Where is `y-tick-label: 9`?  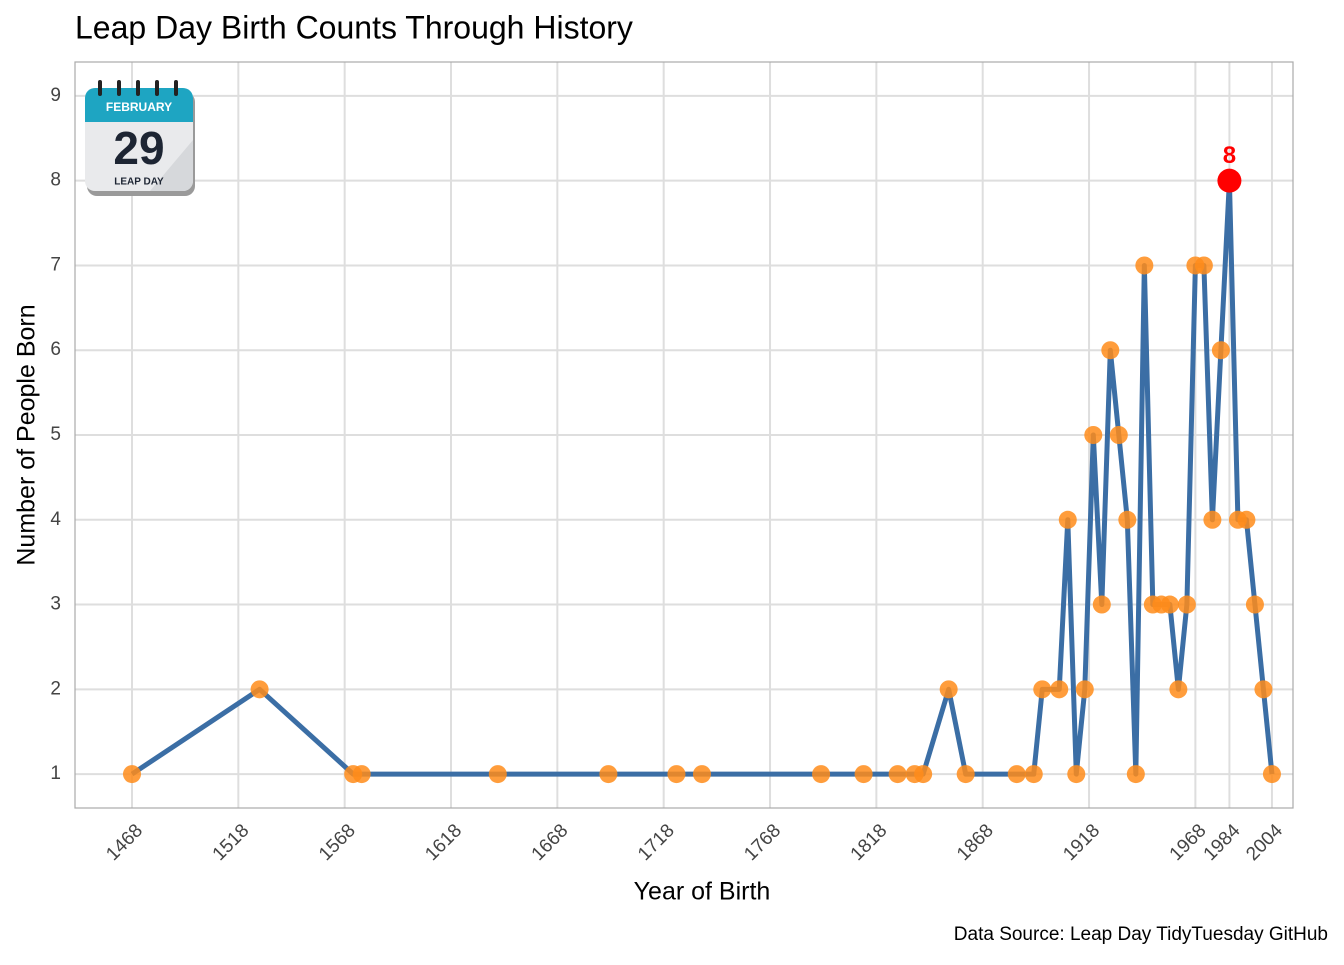
y-tick-label: 9 is located at coordinates (55, 95).